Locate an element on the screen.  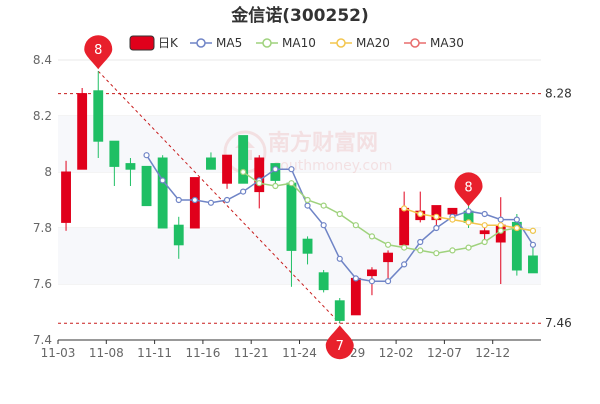
y-tick-label: 7.4 is located at coordinates (42, 340).